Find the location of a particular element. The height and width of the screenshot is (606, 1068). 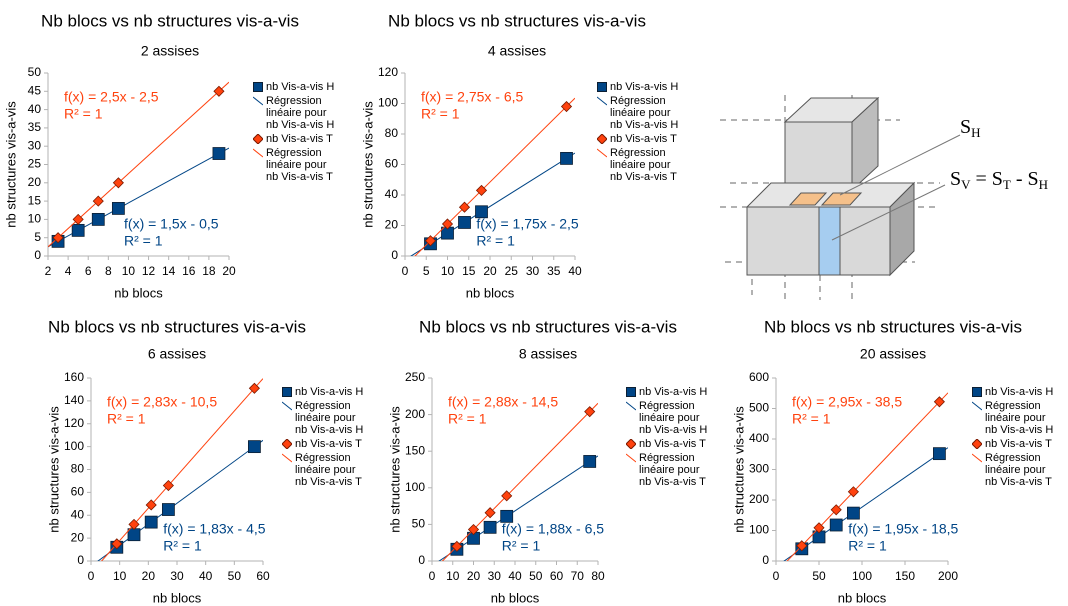

x-tick-label: 70 is located at coordinates (578, 576).